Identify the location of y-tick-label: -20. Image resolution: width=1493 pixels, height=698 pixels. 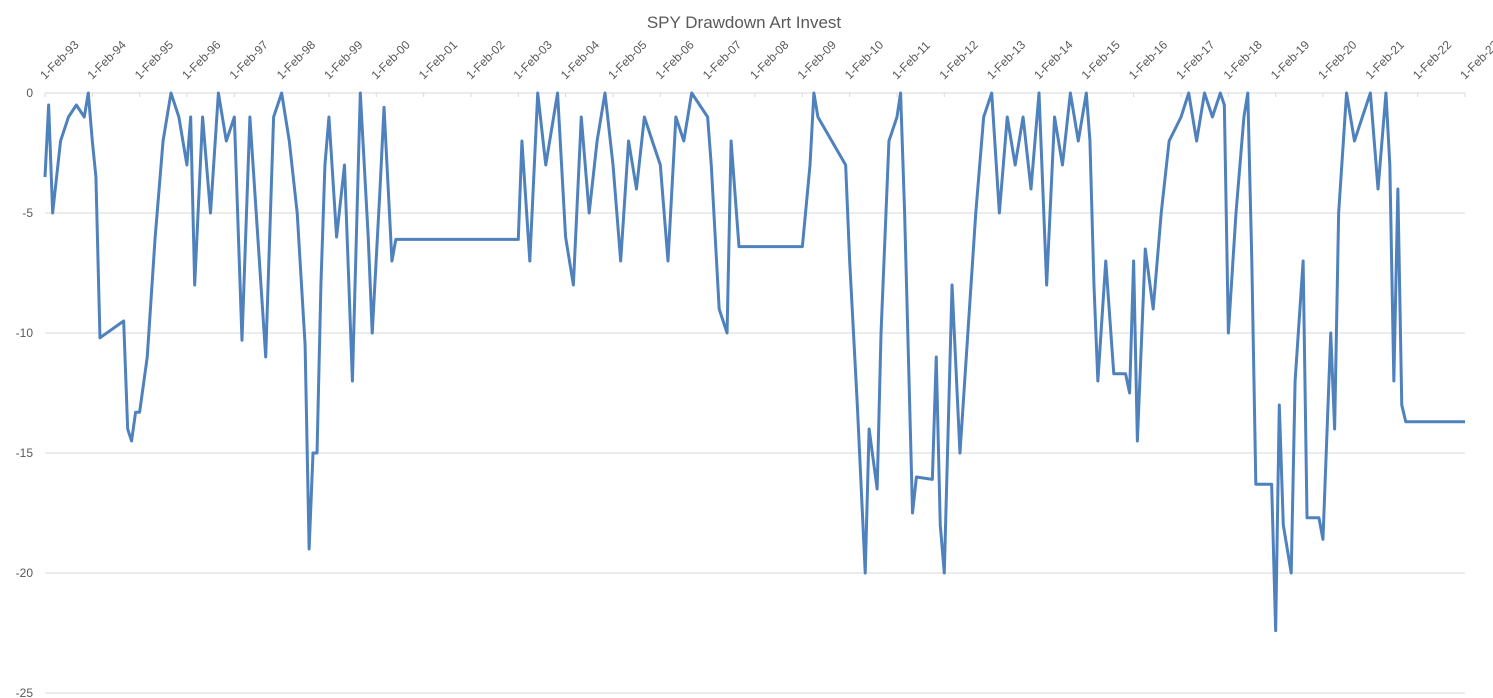
(25, 573).